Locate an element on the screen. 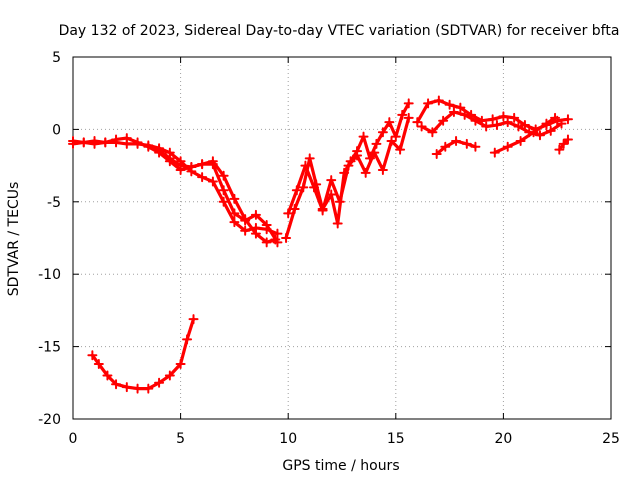 Image resolution: width=640 pixels, height=480 pixels. y-tick-labels: 5 0 -5 -10 -15 -20 is located at coordinates (49, 239).